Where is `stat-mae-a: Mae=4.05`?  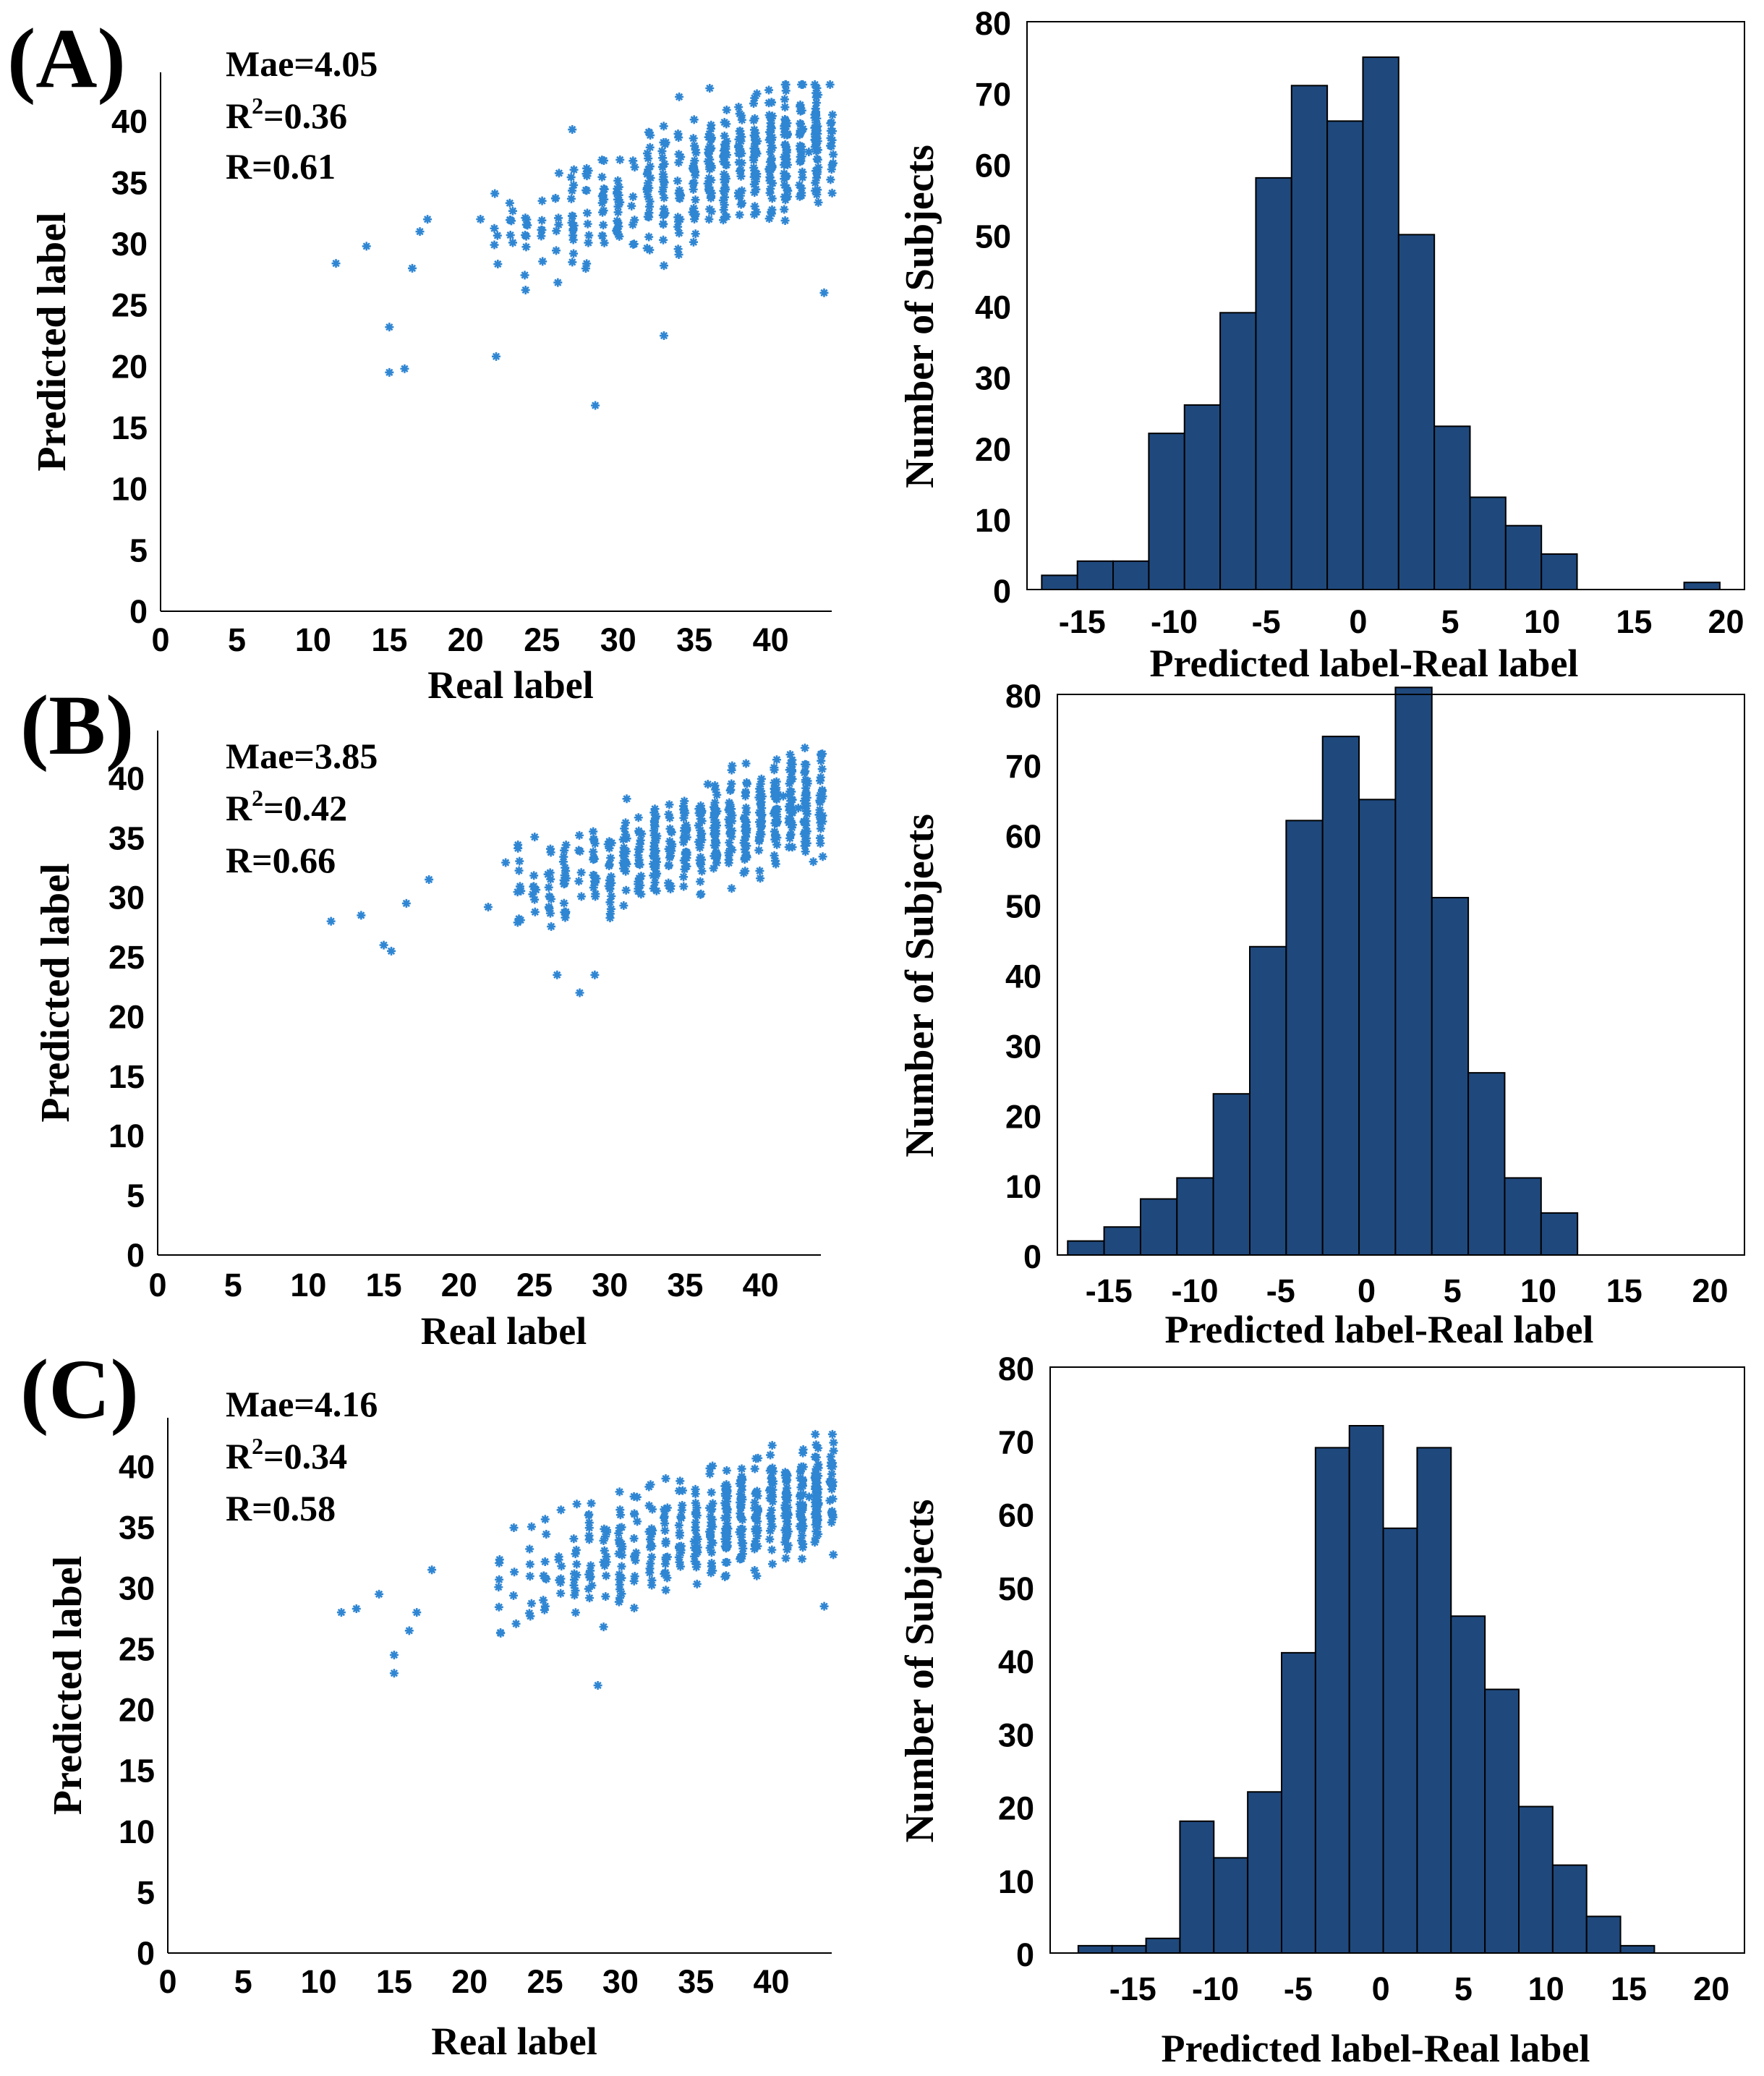
stat-mae-a: Mae=4.05 is located at coordinates (302, 64).